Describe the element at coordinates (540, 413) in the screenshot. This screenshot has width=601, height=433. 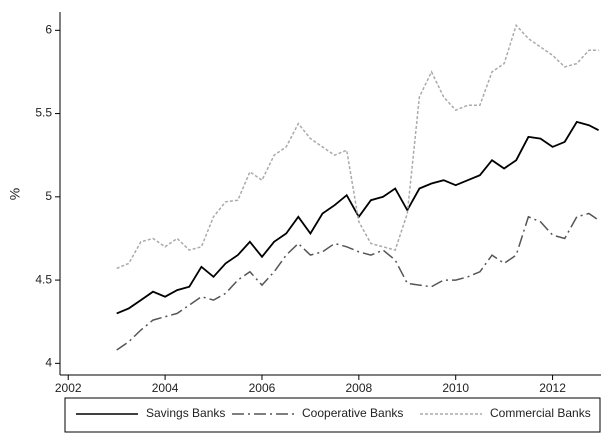
I see `legend-label: Commercial Banks` at that location.